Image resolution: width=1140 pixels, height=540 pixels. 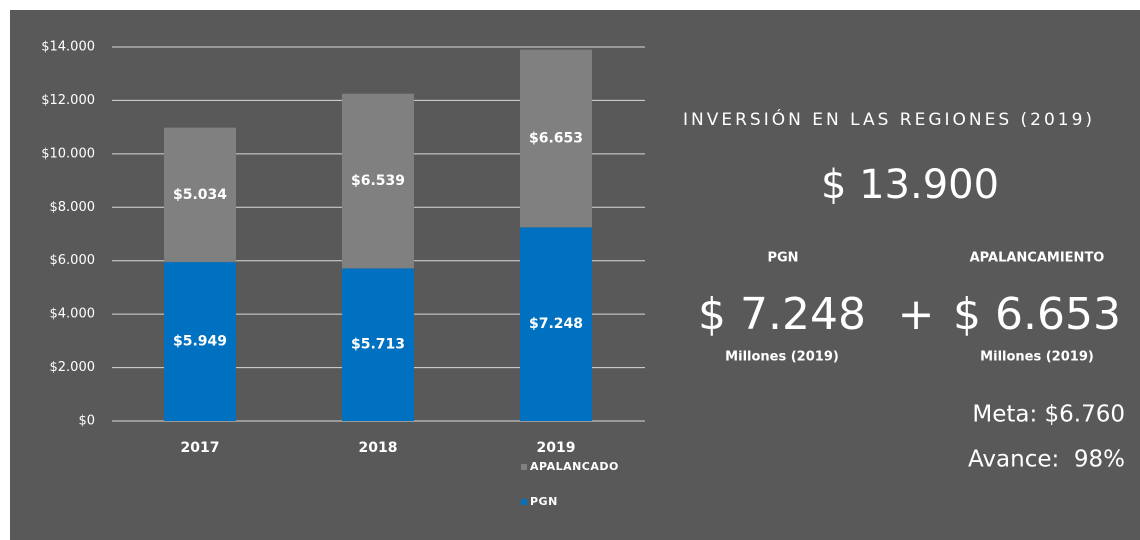 What do you see at coordinates (916, 314) in the screenshot?
I see `plus-sign: +` at bounding box center [916, 314].